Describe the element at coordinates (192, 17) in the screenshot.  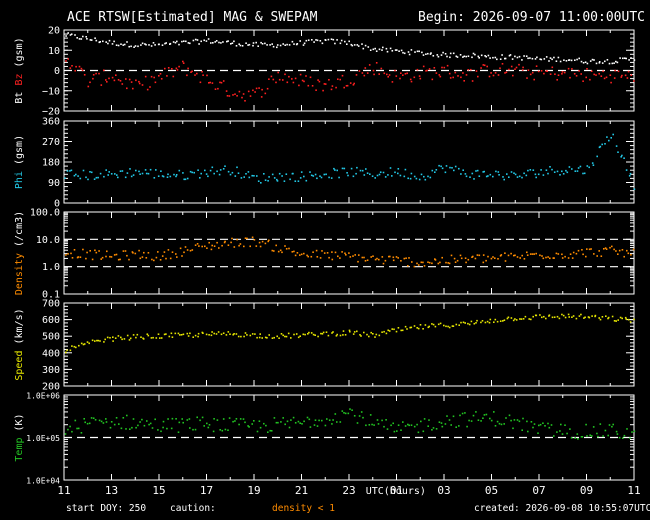
I see `chart-title: ACE RTSW[Estimated] MAG & SWEPAM` at that location.